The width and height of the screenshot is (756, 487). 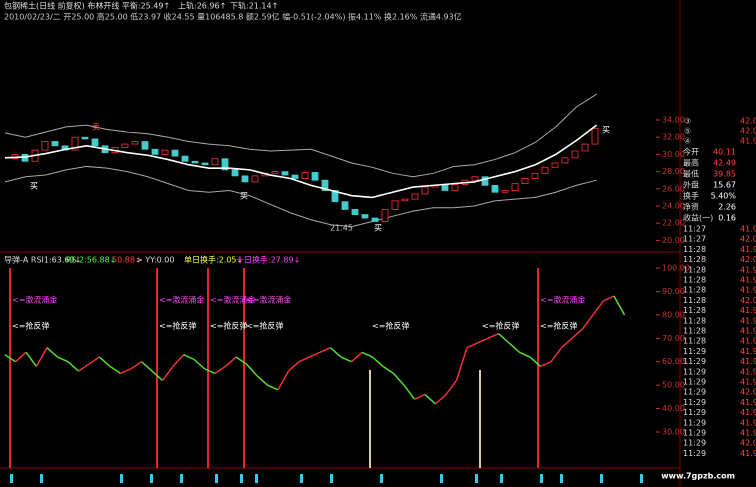 I want to click on signal-note: 买, so click(x=606, y=130).